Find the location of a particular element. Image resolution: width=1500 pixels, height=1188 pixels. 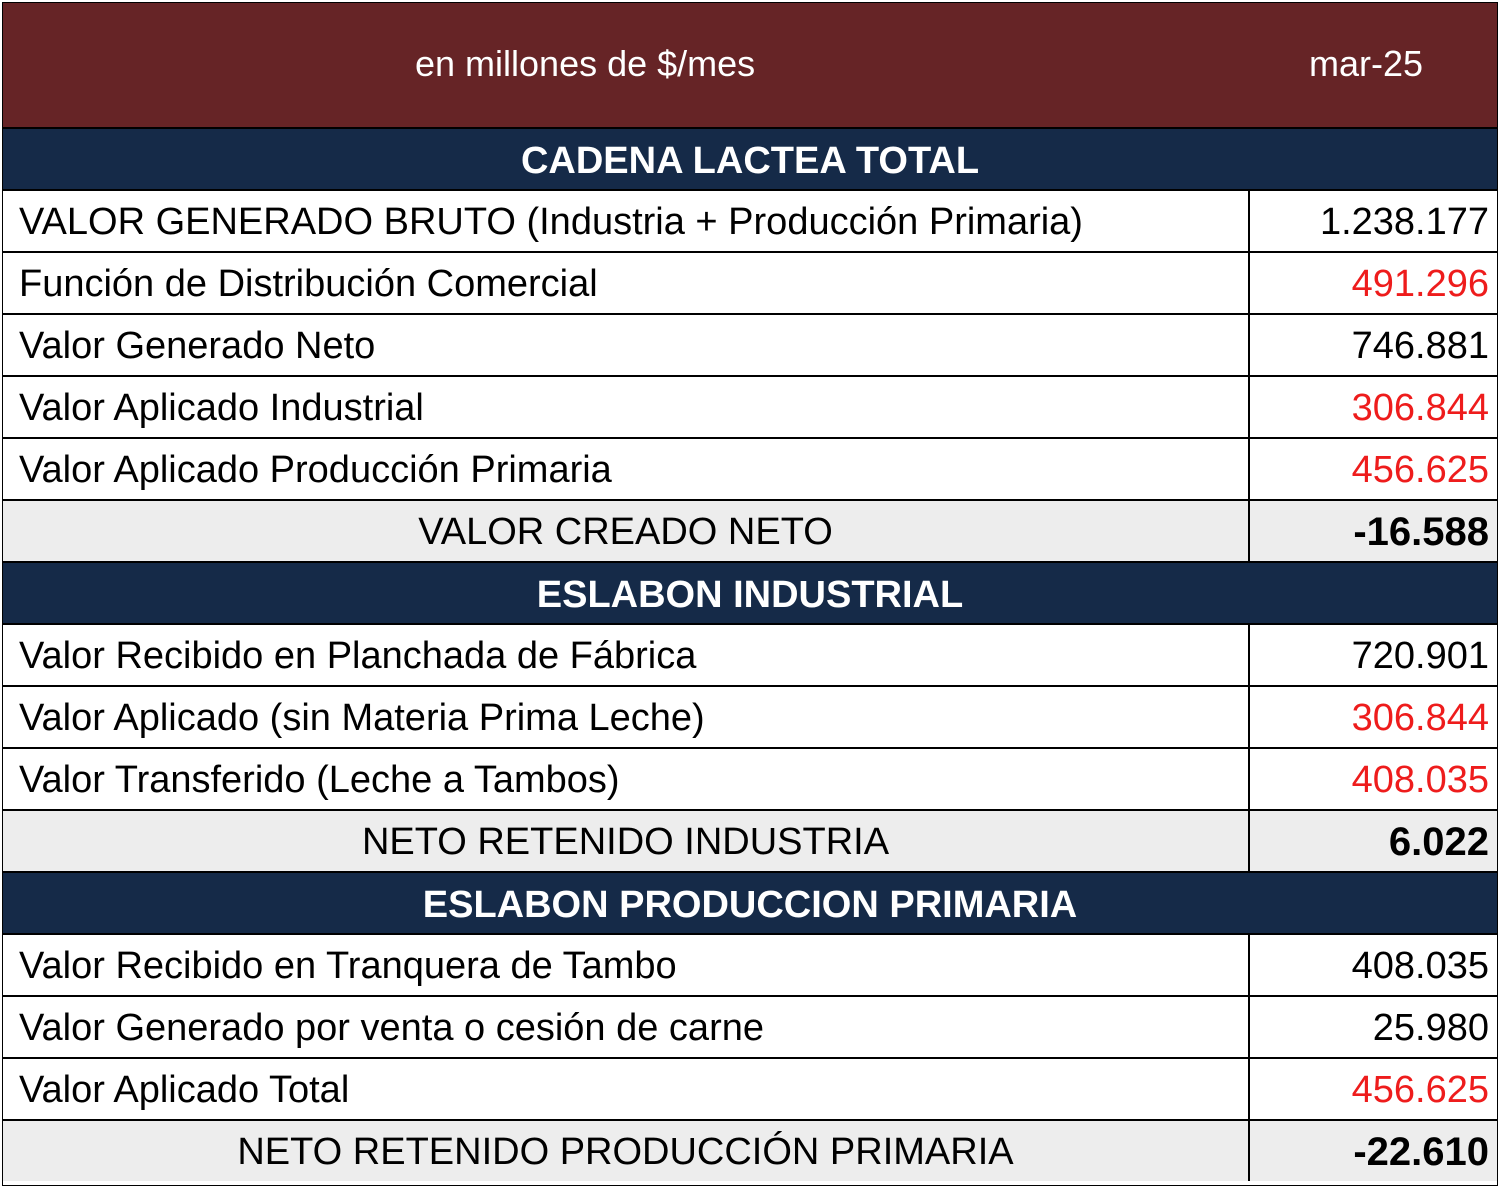

row-value: 1.238.177 is located at coordinates (1372, 221).